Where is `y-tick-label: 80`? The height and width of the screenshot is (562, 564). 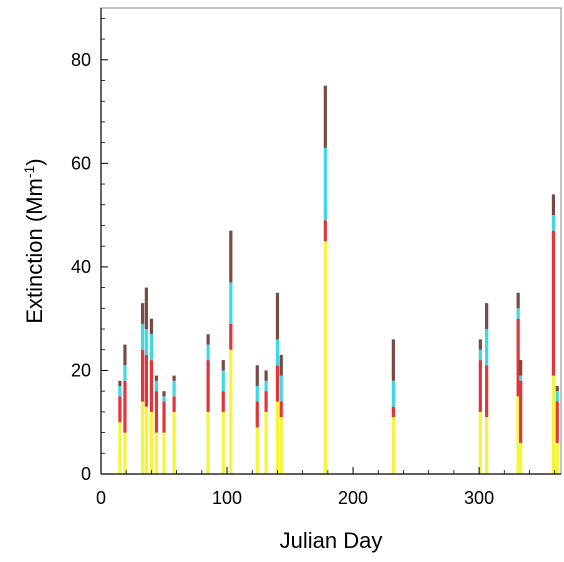 y-tick-label: 80 is located at coordinates (81, 60).